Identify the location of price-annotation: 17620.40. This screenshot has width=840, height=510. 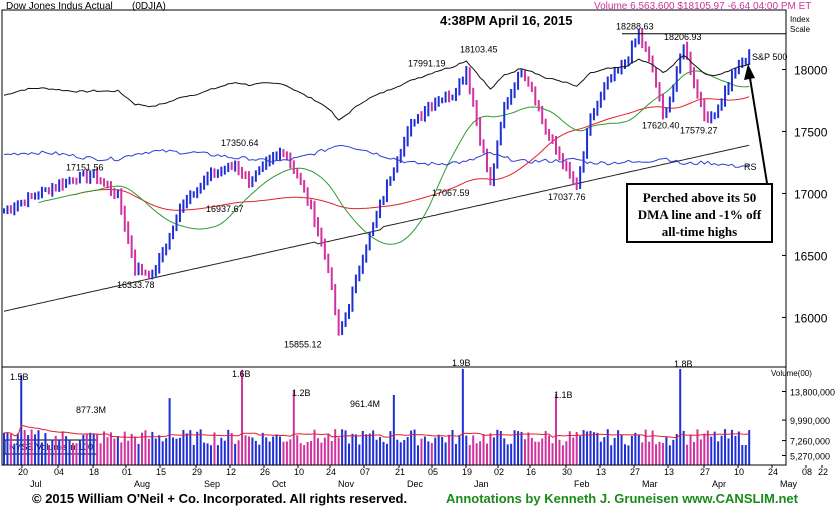
(661, 126).